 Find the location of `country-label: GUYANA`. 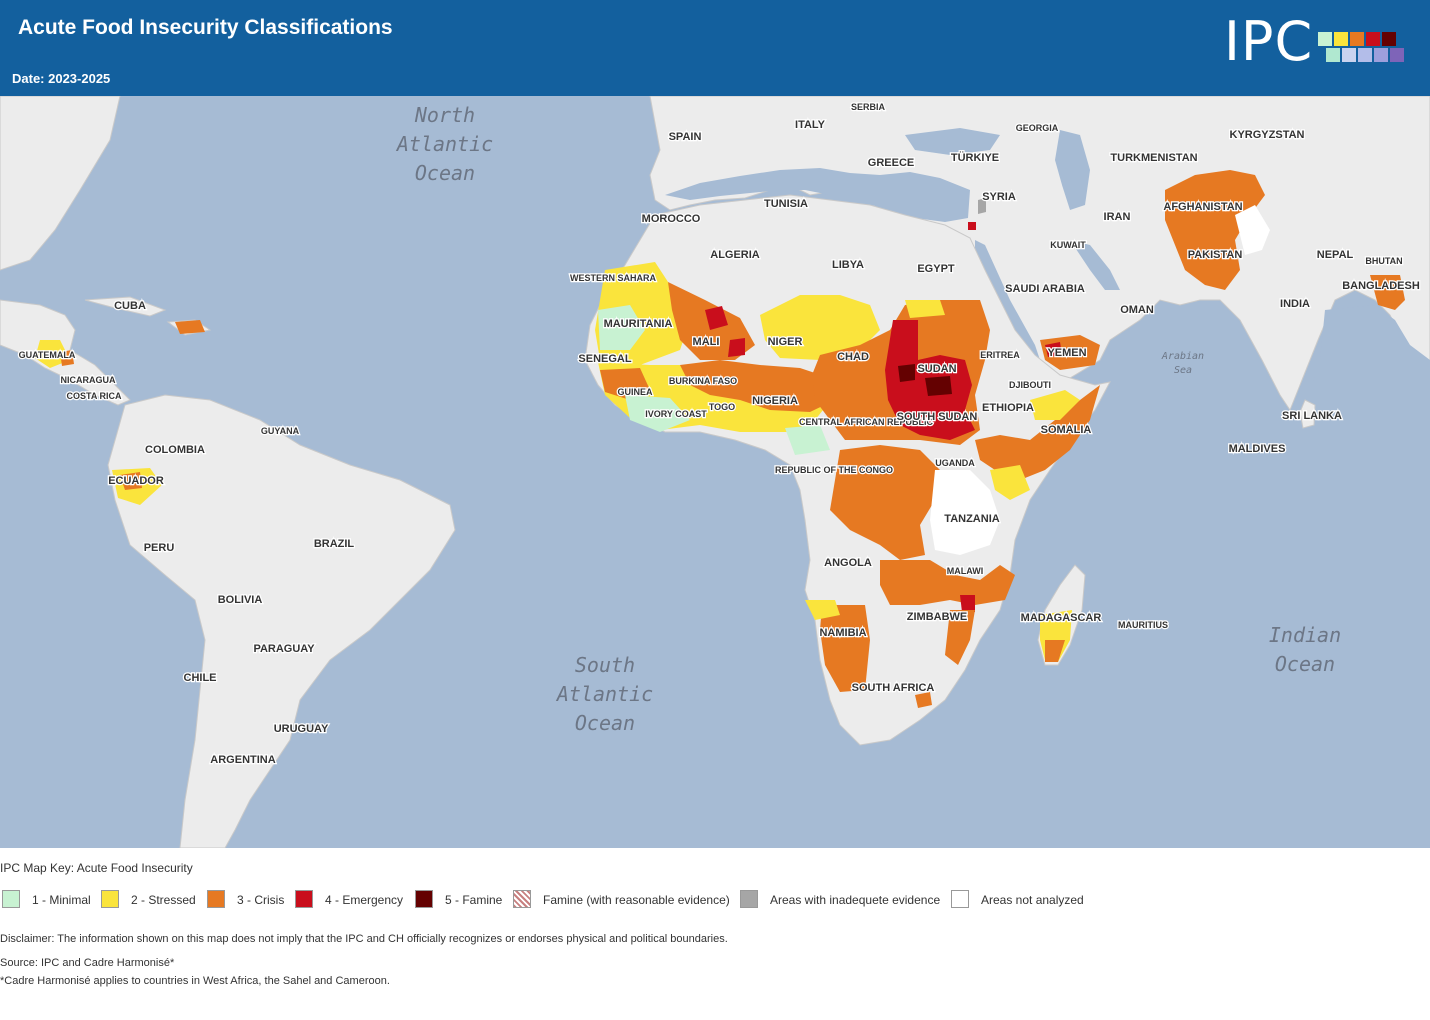

country-label: GUYANA is located at coordinates (280, 431).